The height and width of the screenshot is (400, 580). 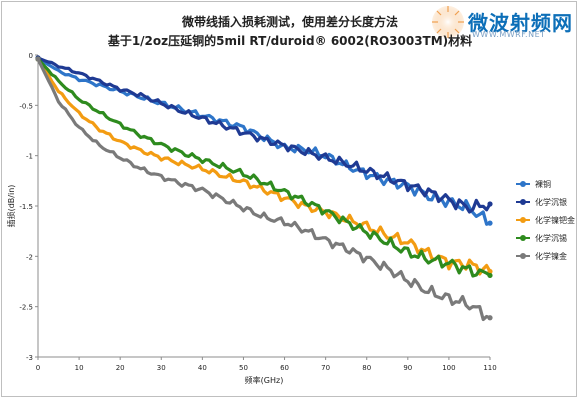 I want to click on legend-item: 化学镍钯金, so click(x=548, y=223).